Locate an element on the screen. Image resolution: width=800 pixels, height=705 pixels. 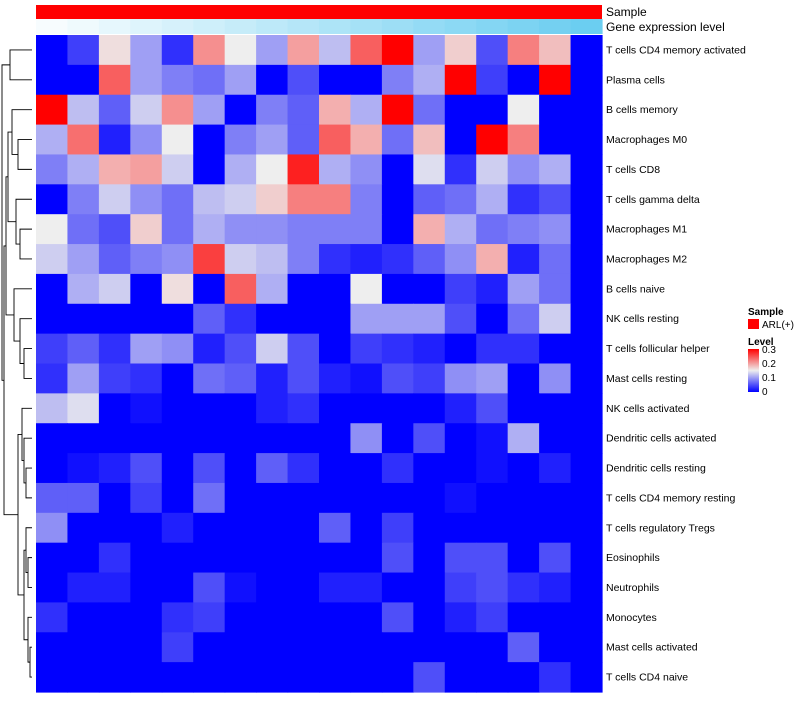
row-label: T cells CD4 memory resting is located at coordinates (670, 498).